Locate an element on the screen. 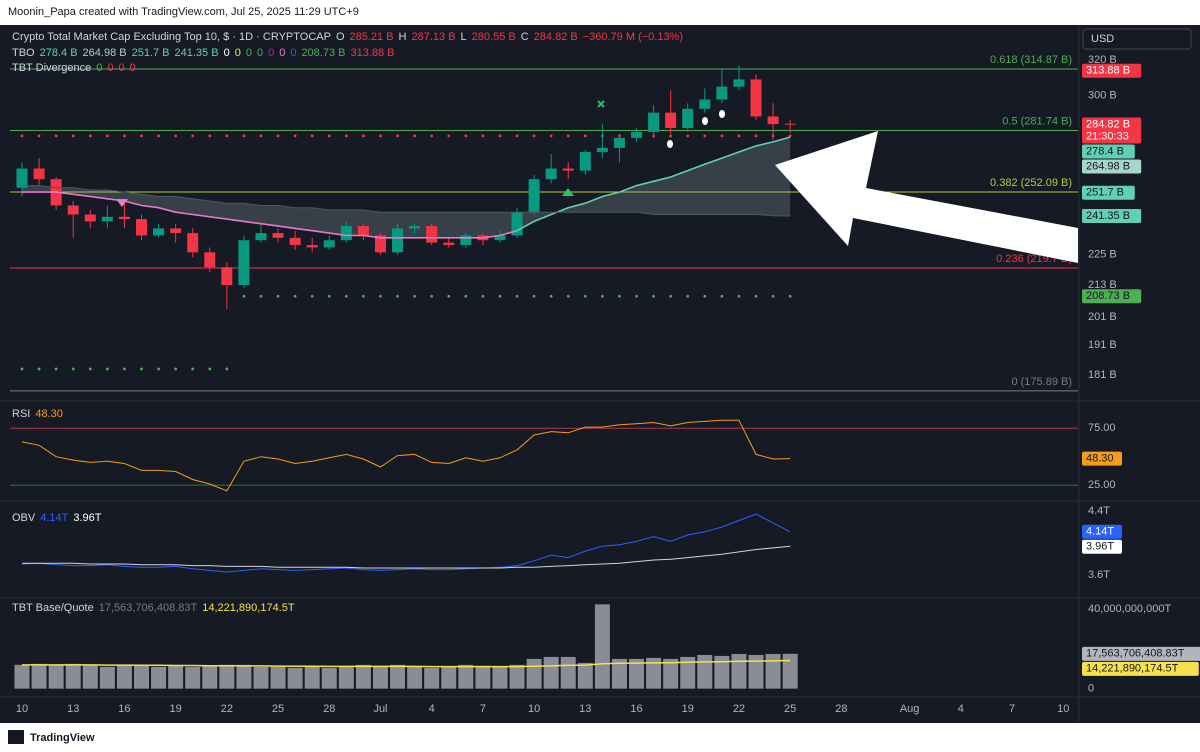 The width and height of the screenshot is (1200, 752). y-tick-label: 75.00 is located at coordinates (1102, 428).